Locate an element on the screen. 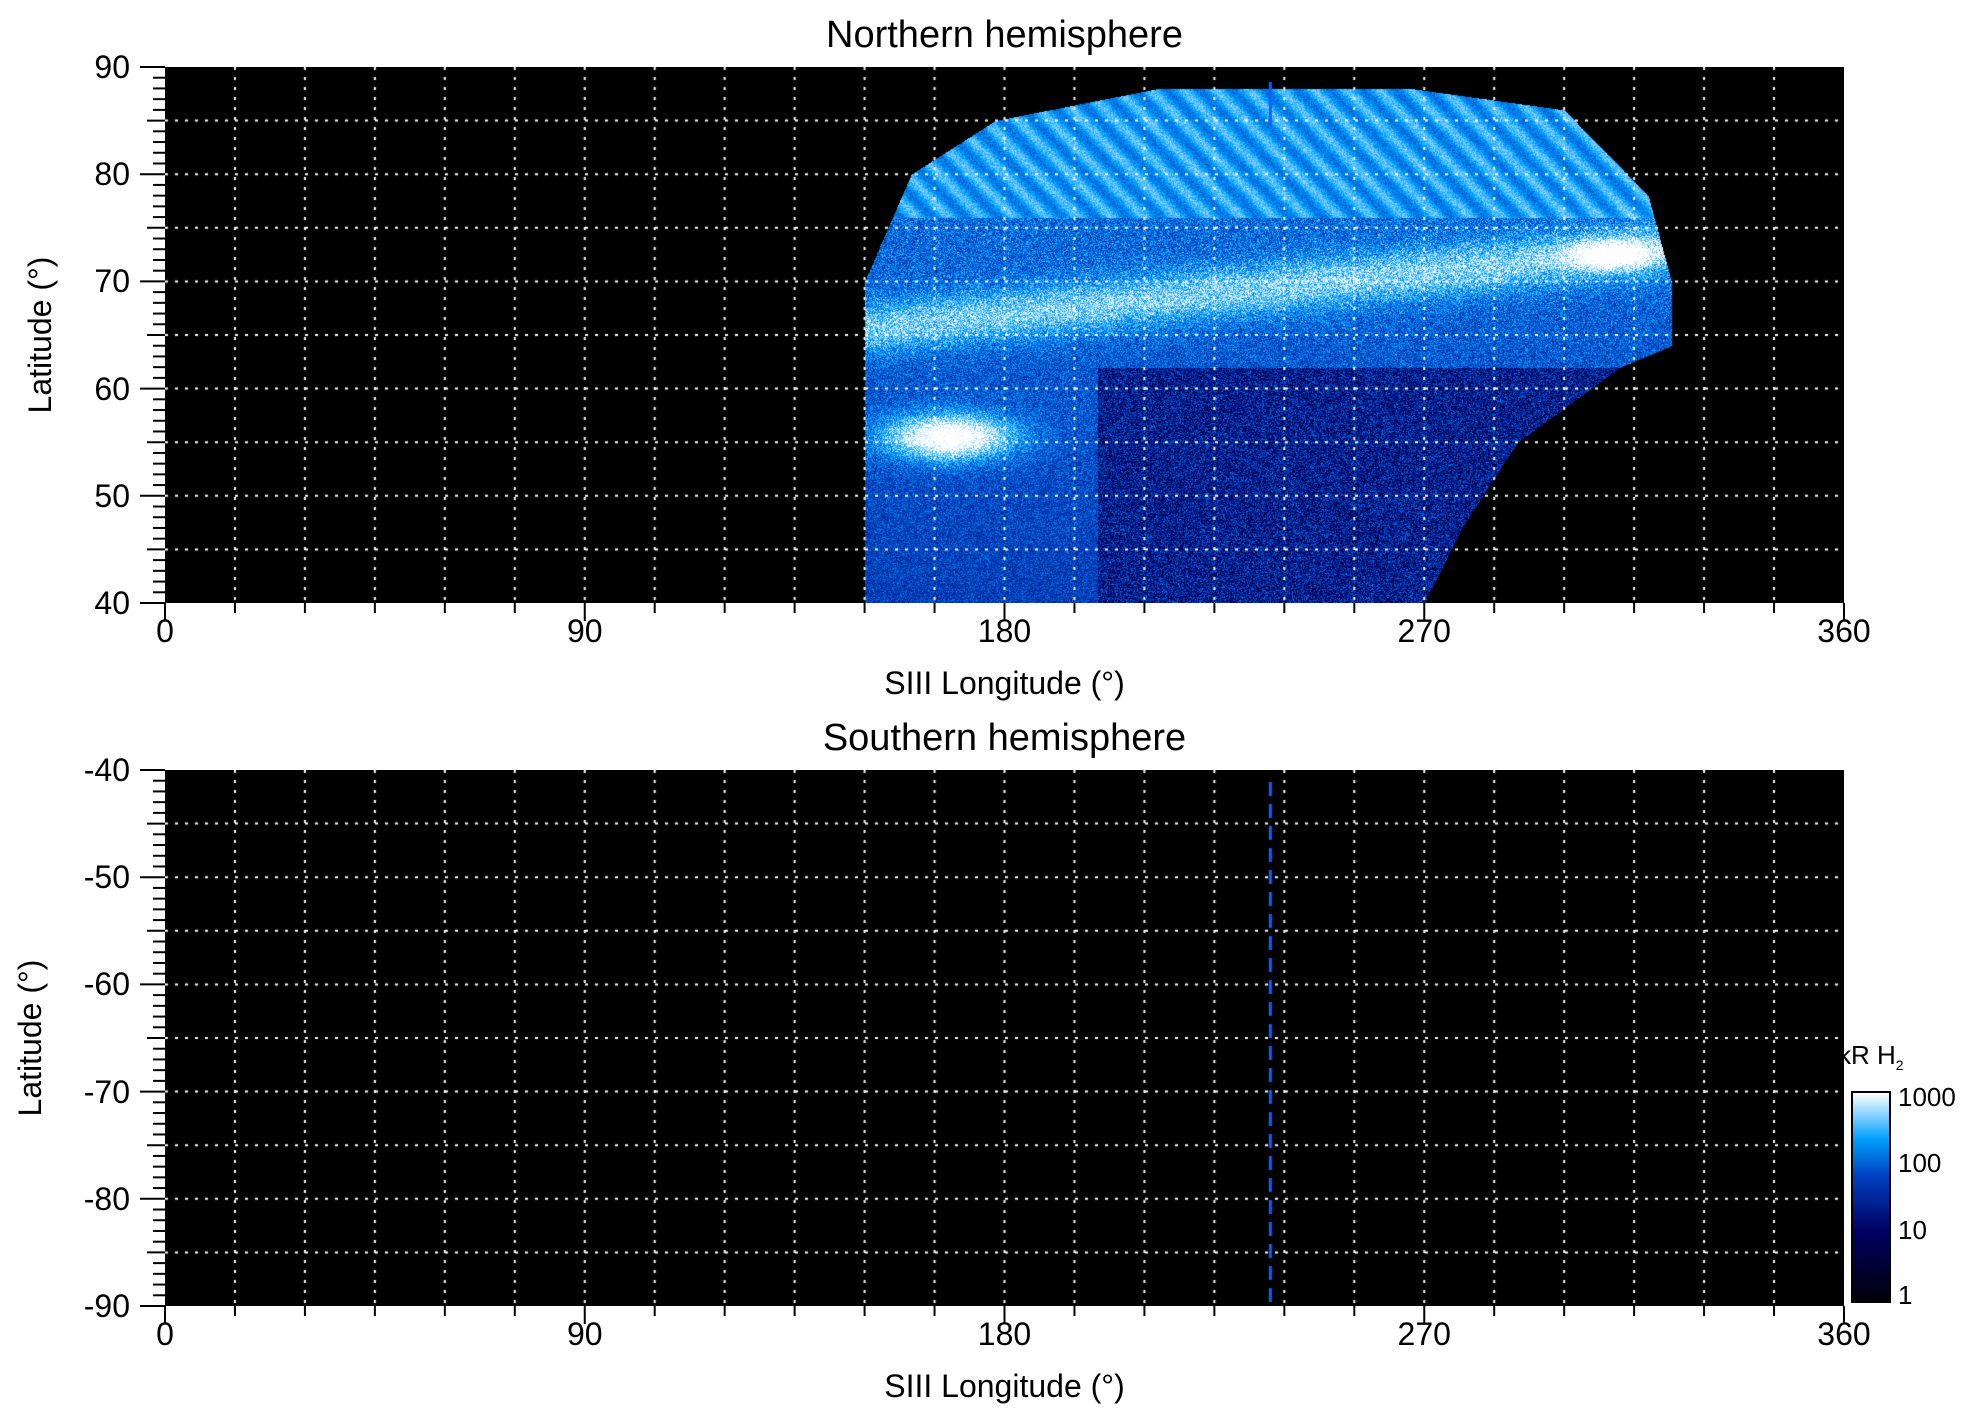 This screenshot has width=1983, height=1423. north-title: Northern hemisphere is located at coordinates (1004, 35).